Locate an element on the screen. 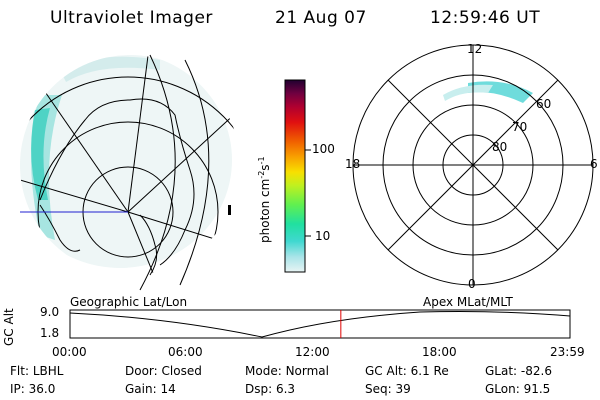  mlat-label-80: 80 is located at coordinates (500, 147).